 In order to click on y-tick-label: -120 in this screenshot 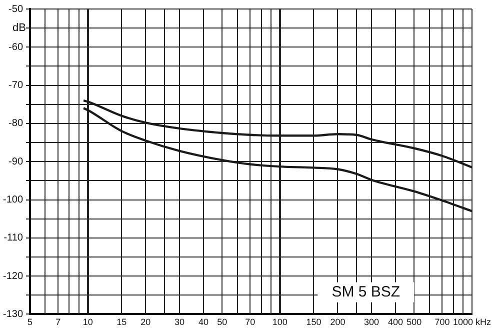, I will do `click(13, 276)`.